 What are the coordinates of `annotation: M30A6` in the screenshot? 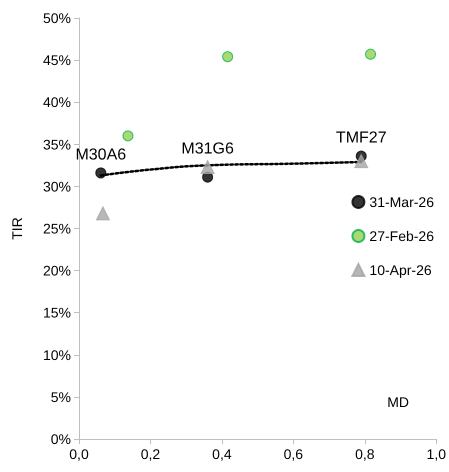 It's located at (100, 155).